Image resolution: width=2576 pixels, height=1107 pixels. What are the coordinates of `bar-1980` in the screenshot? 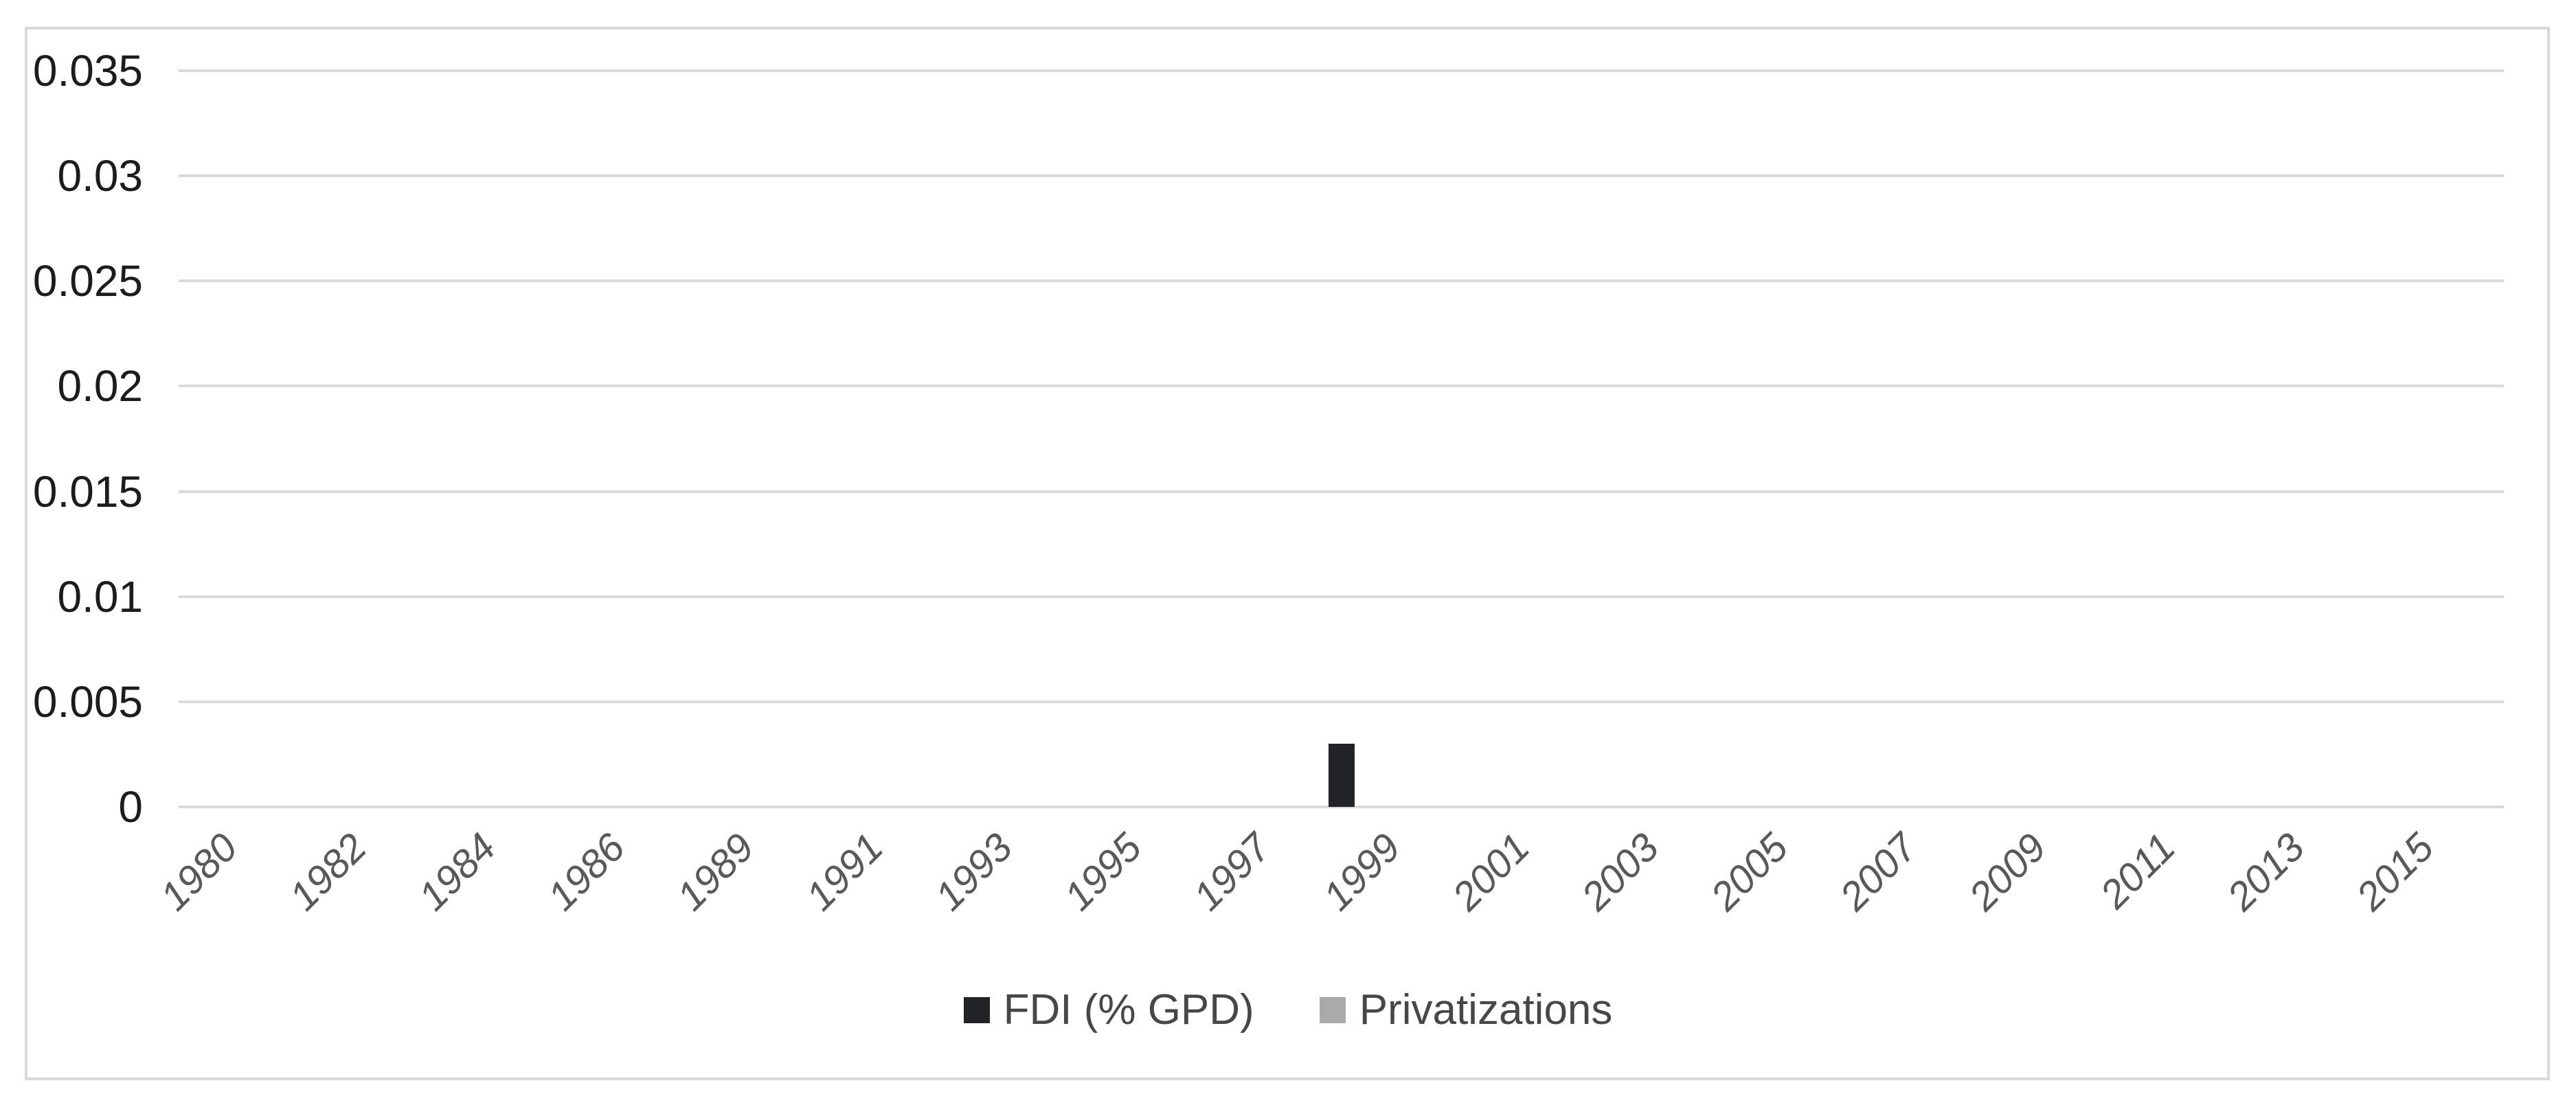 It's located at (1341, 775).